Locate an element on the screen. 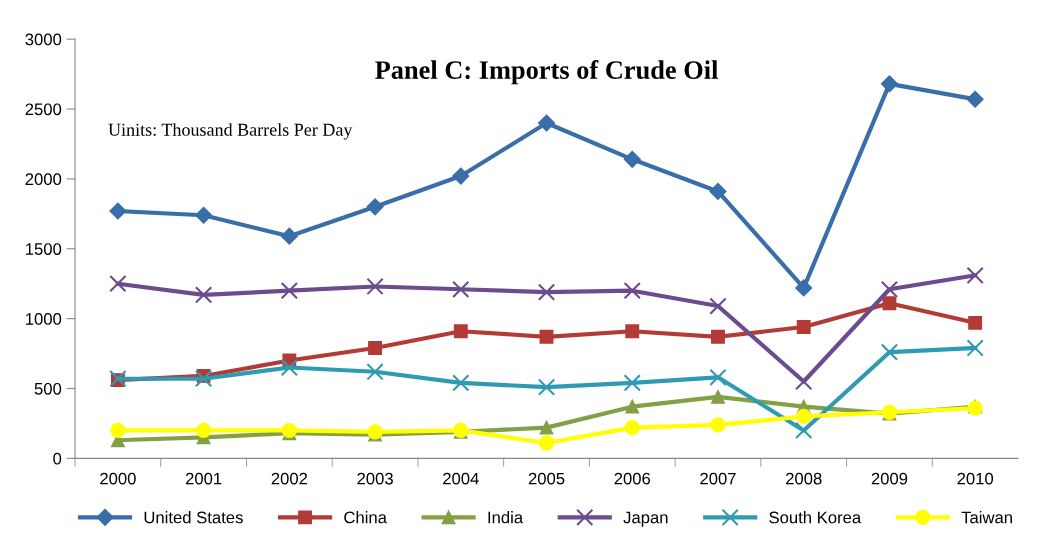 Image resolution: width=1042 pixels, height=559 pixels. x-tick-label: 2006 is located at coordinates (632, 478).